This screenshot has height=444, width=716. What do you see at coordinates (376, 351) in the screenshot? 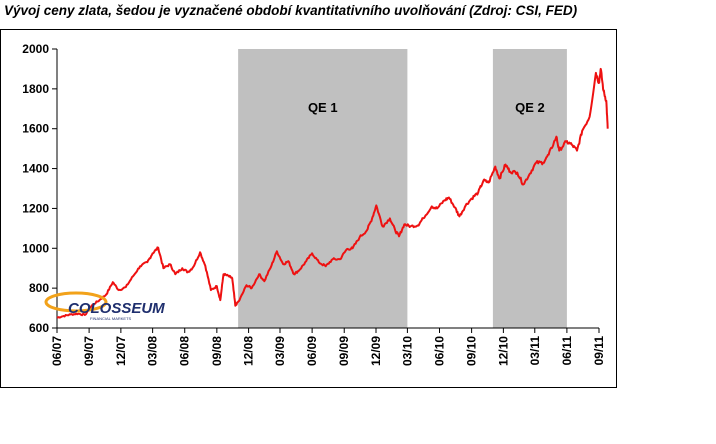
I see `x-tick-label: 12/09` at bounding box center [376, 351].